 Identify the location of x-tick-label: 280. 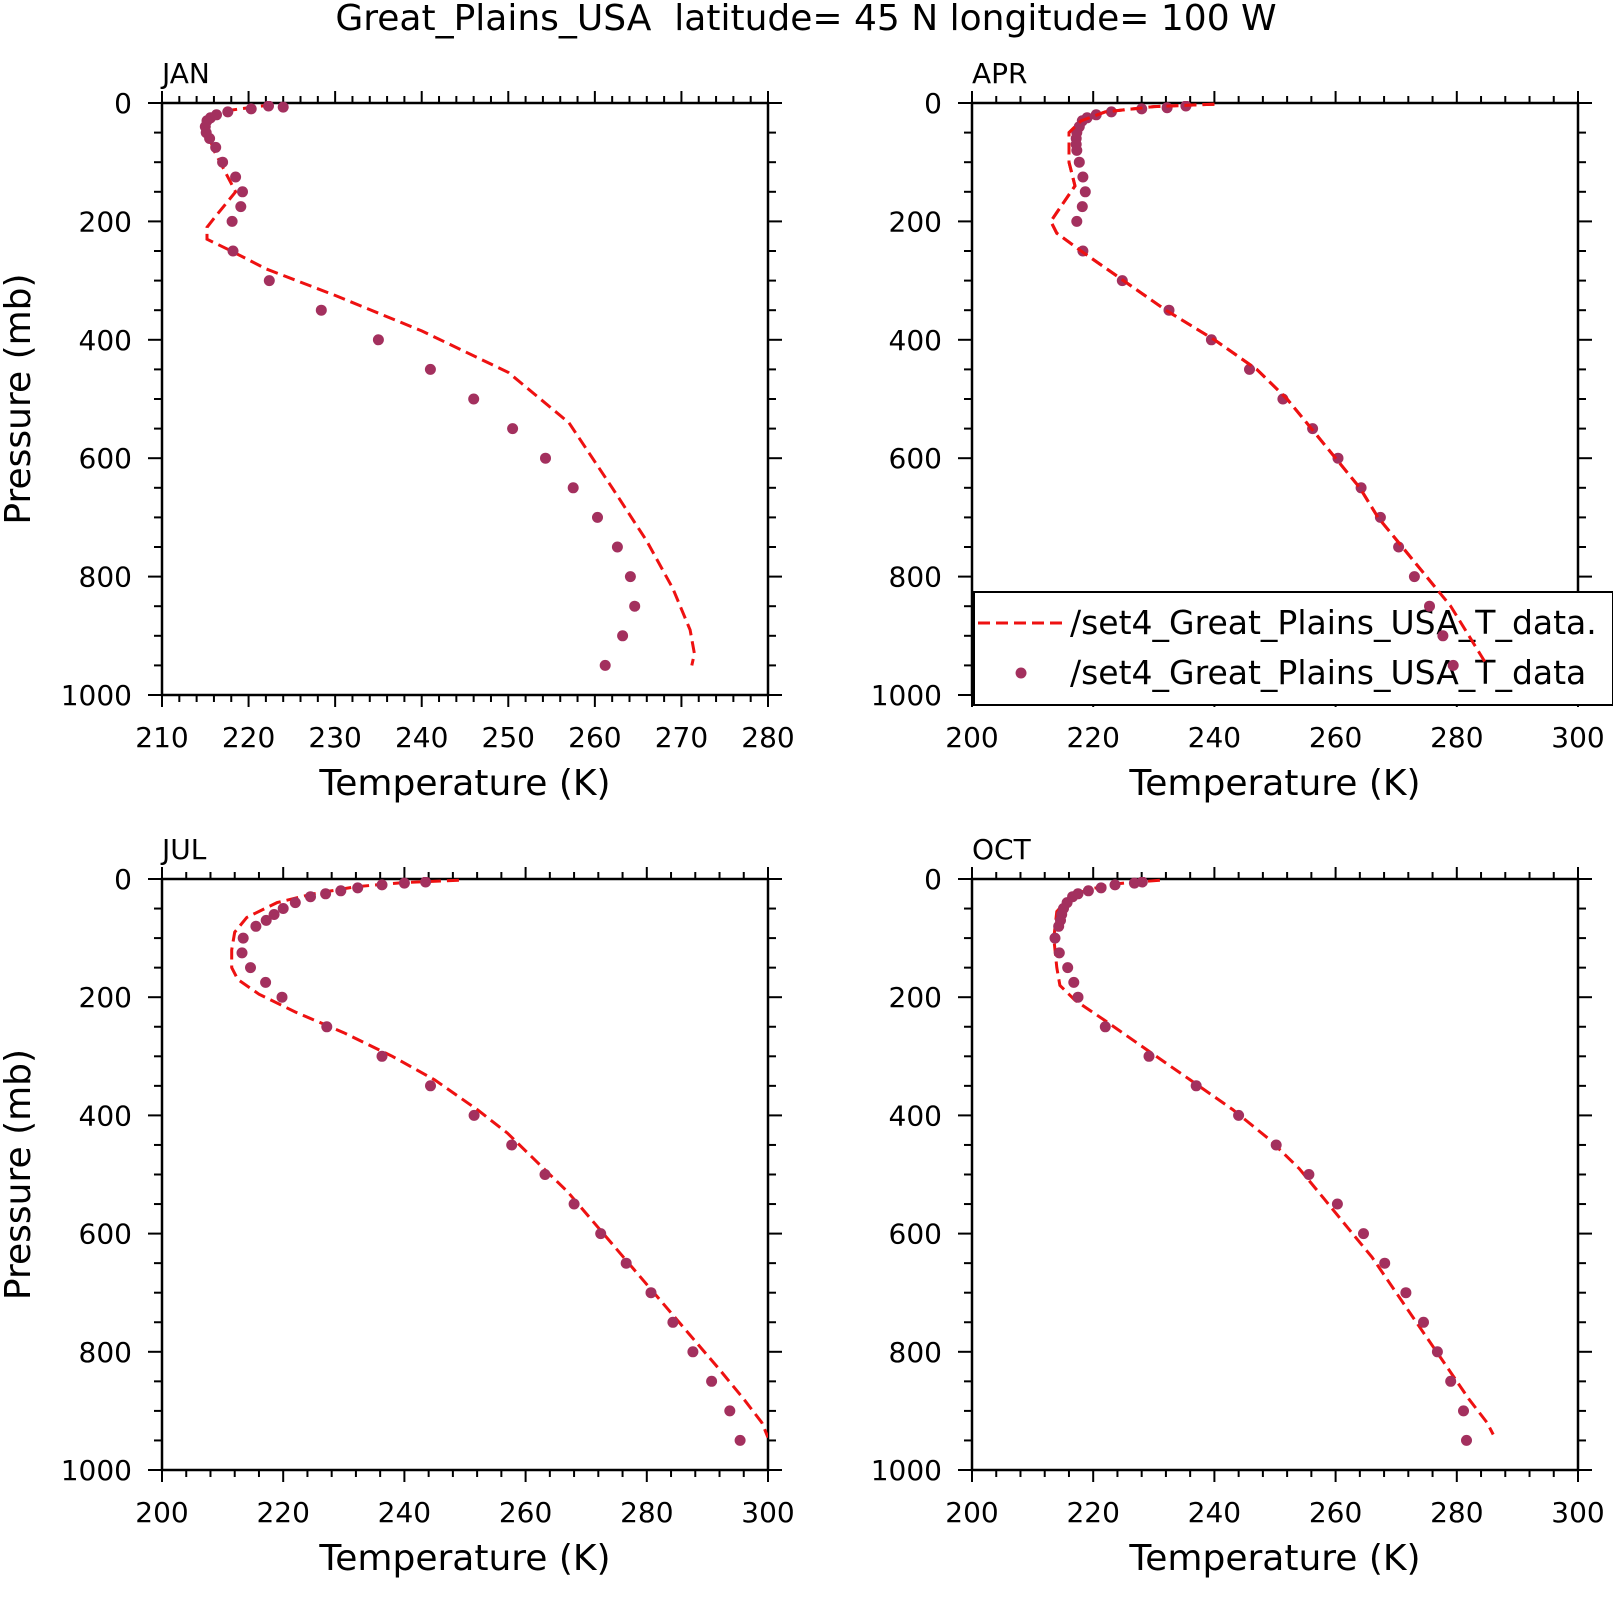
(767, 737).